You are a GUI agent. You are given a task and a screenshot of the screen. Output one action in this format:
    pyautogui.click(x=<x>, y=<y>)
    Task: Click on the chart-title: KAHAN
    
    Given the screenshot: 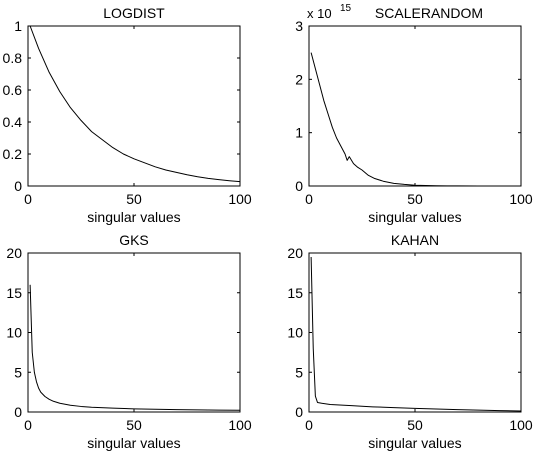 What is the action you would take?
    pyautogui.click(x=415, y=240)
    